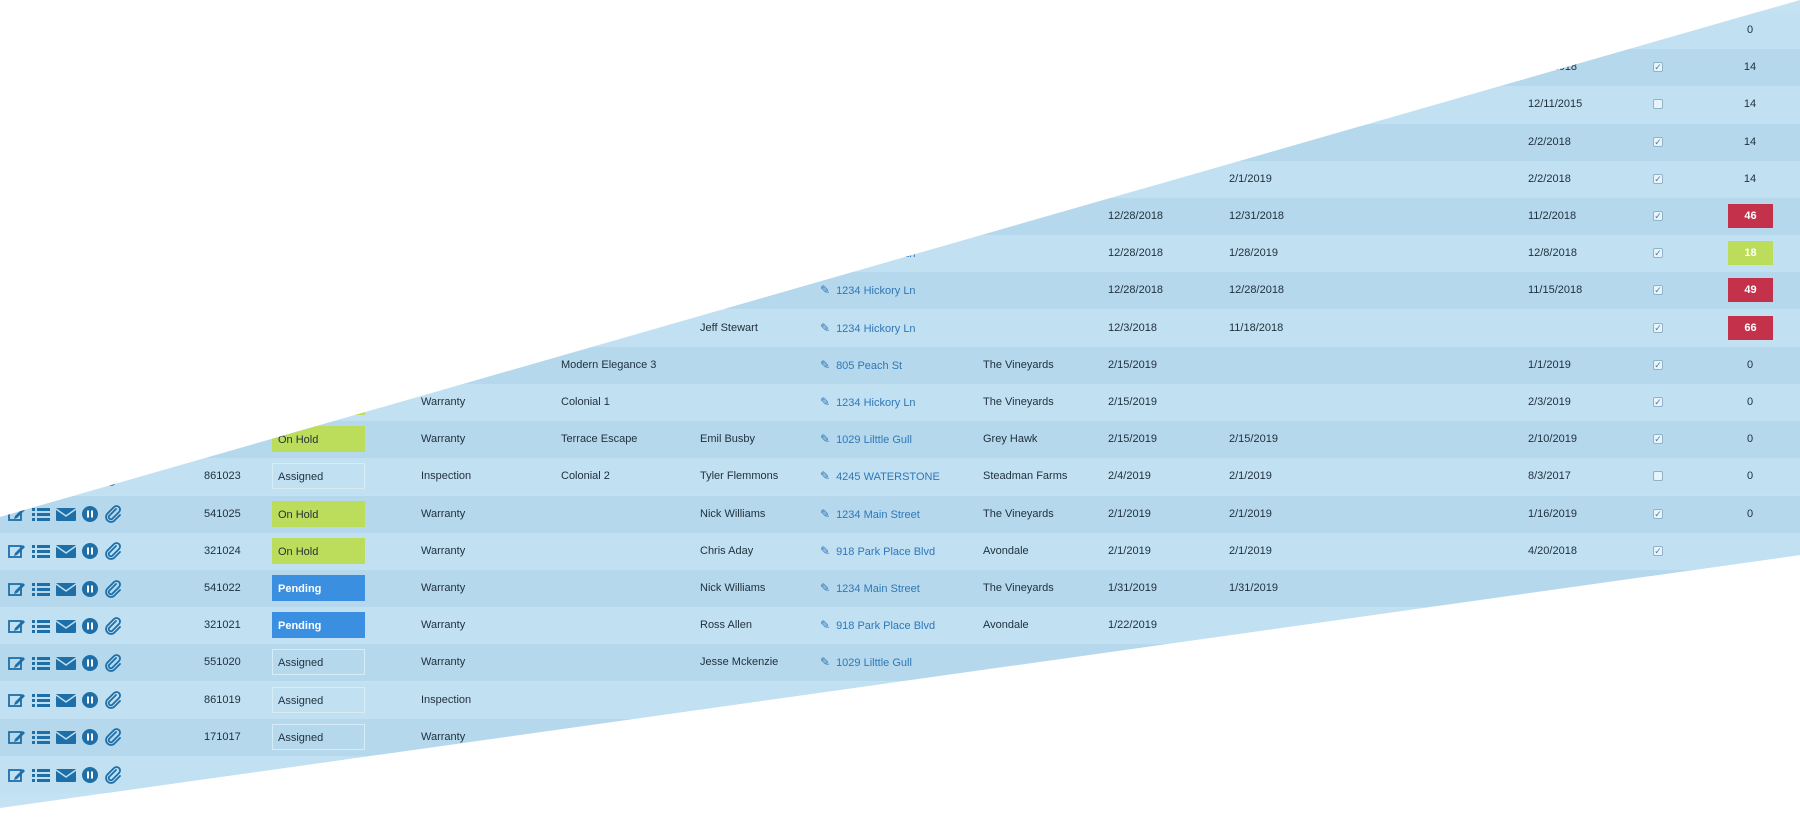  Describe the element at coordinates (900, 700) in the screenshot. I see `table-row: 861019 Inspection Assigned` at that location.